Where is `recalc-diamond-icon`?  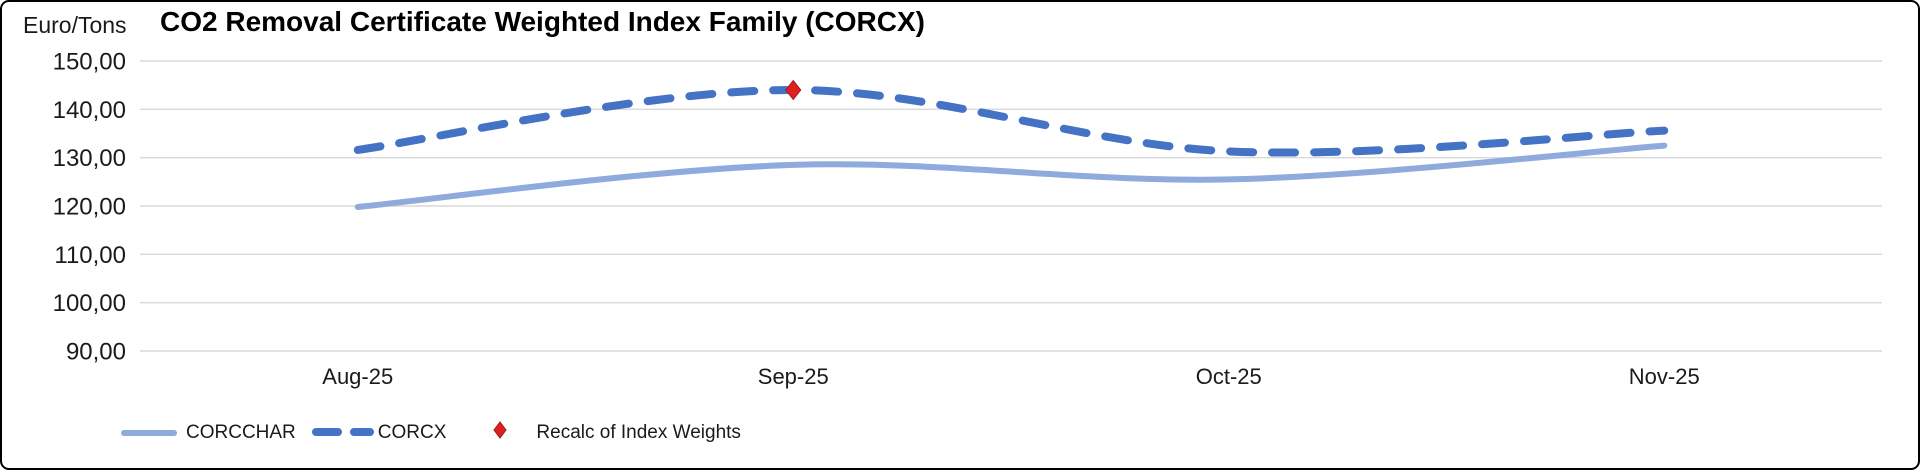 recalc-diamond-icon is located at coordinates (500, 430).